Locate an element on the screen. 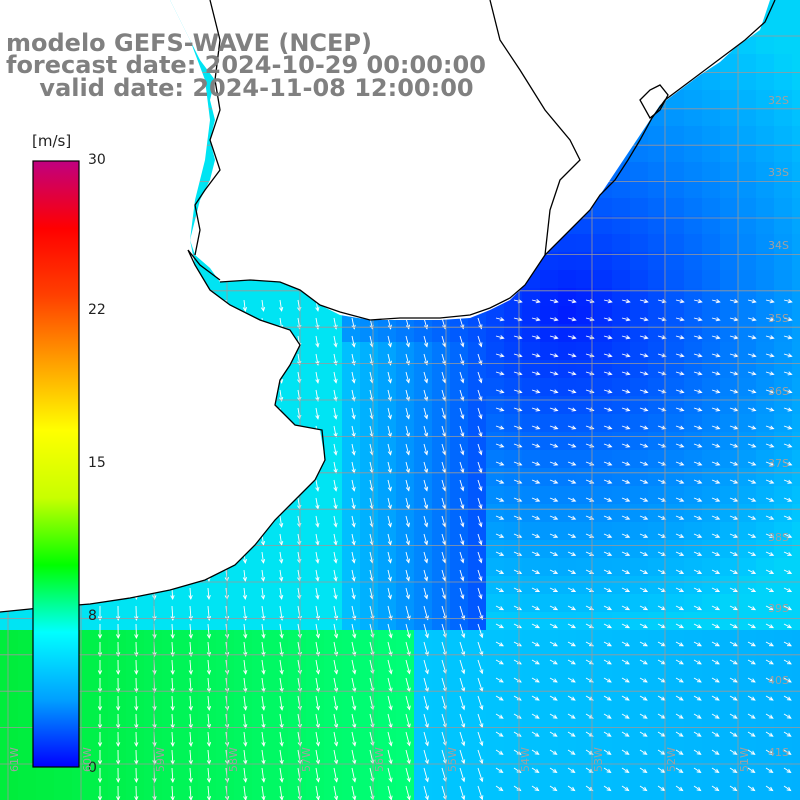 The image size is (800, 800). longitude-label: 60W is located at coordinates (87, 759).